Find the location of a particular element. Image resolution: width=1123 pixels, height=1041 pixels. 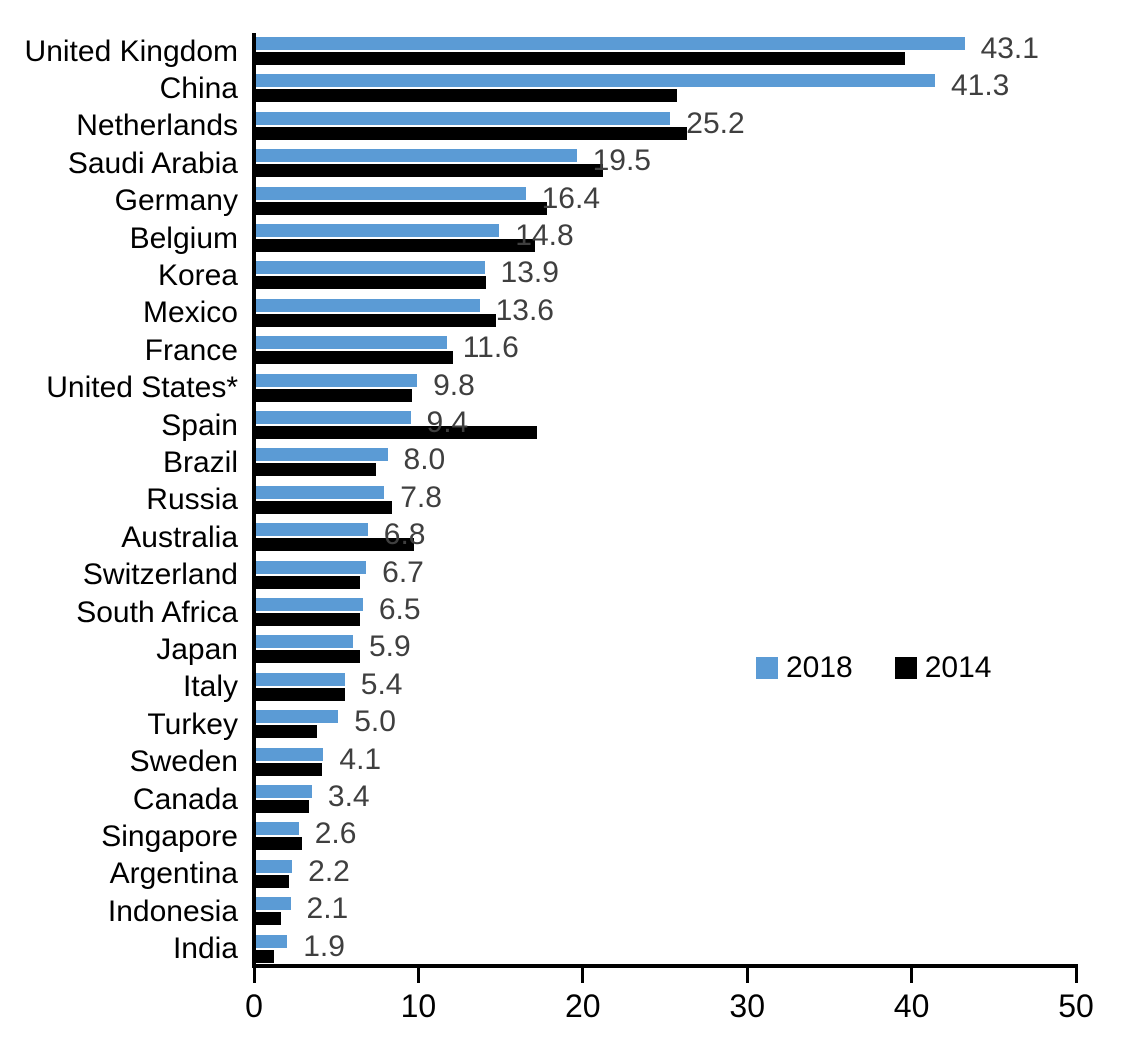

category-label: Singapore is located at coordinates (169, 837).